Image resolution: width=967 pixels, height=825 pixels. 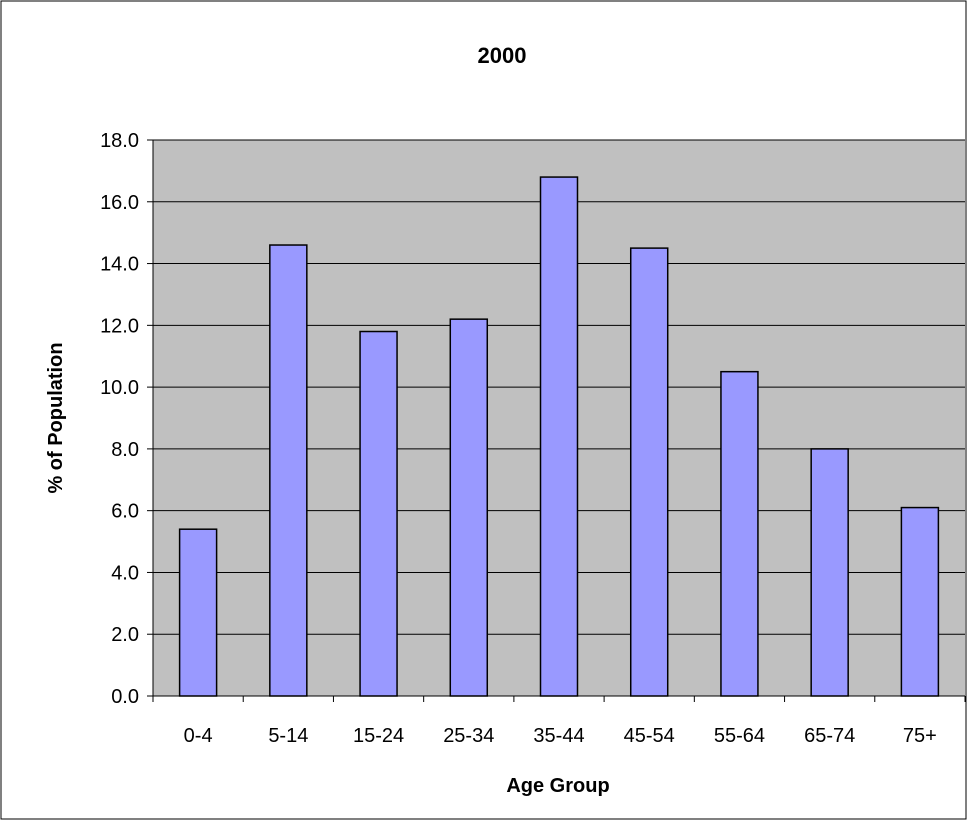 I want to click on y-tick-label: 14.0, so click(x=119, y=265).